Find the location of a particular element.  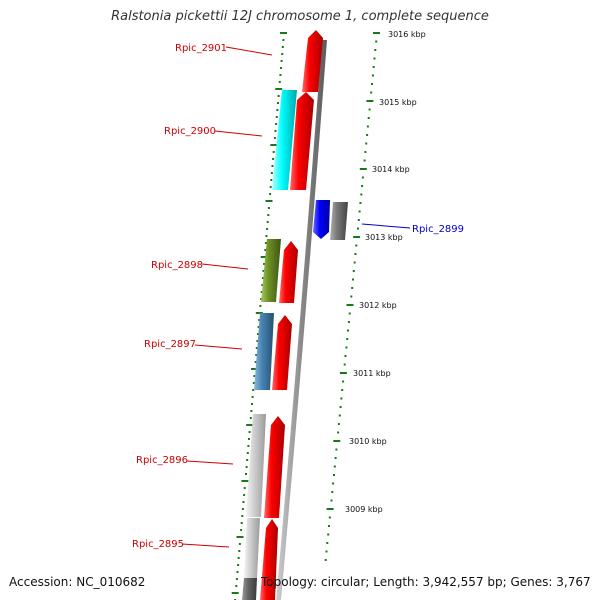

gene-label-rpic-2899: Rpic_2899 is located at coordinates (438, 229).